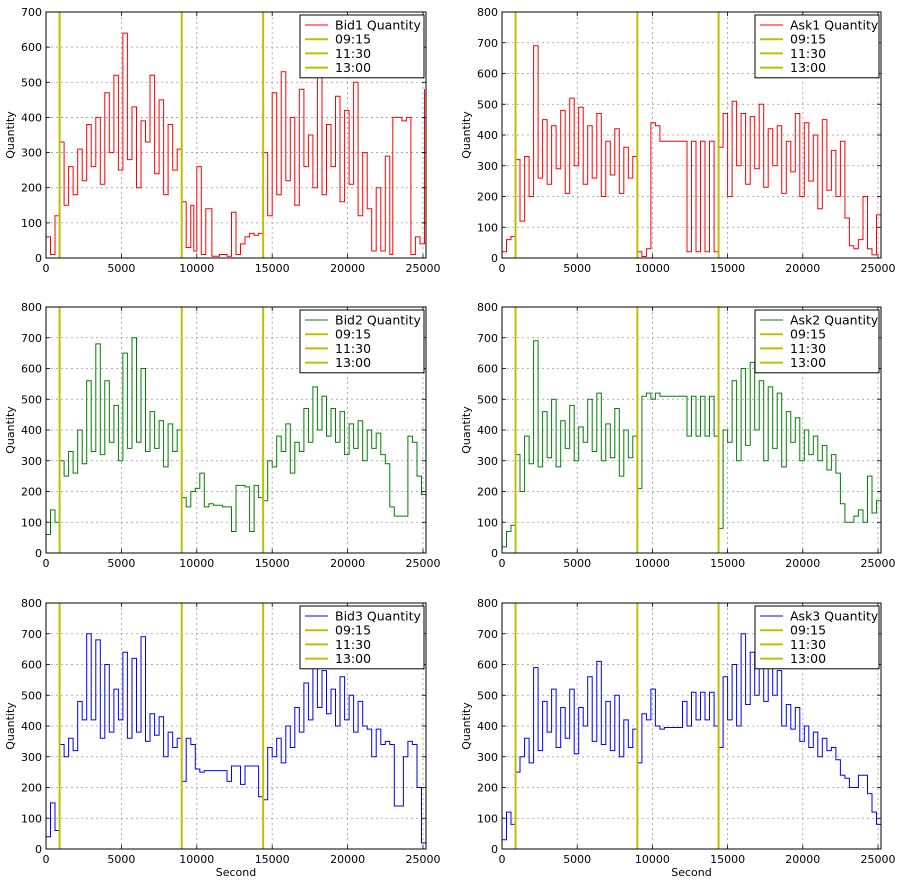  What do you see at coordinates (834, 320) in the screenshot?
I see `legend-label: Ask2 Quantity` at bounding box center [834, 320].